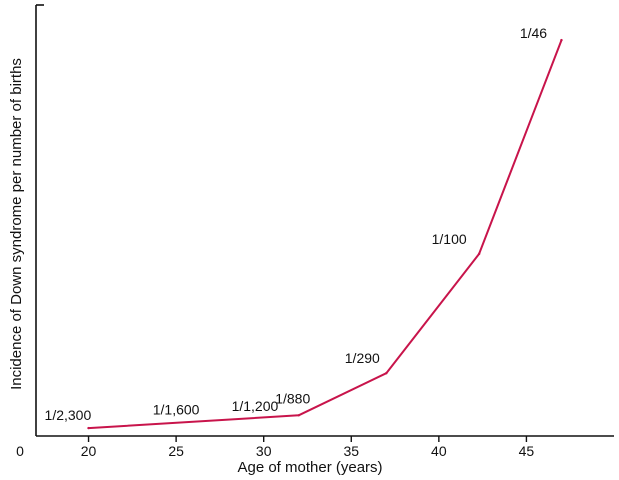  Describe the element at coordinates (68, 415) in the screenshot. I see `data-label: 1/2,300` at that location.